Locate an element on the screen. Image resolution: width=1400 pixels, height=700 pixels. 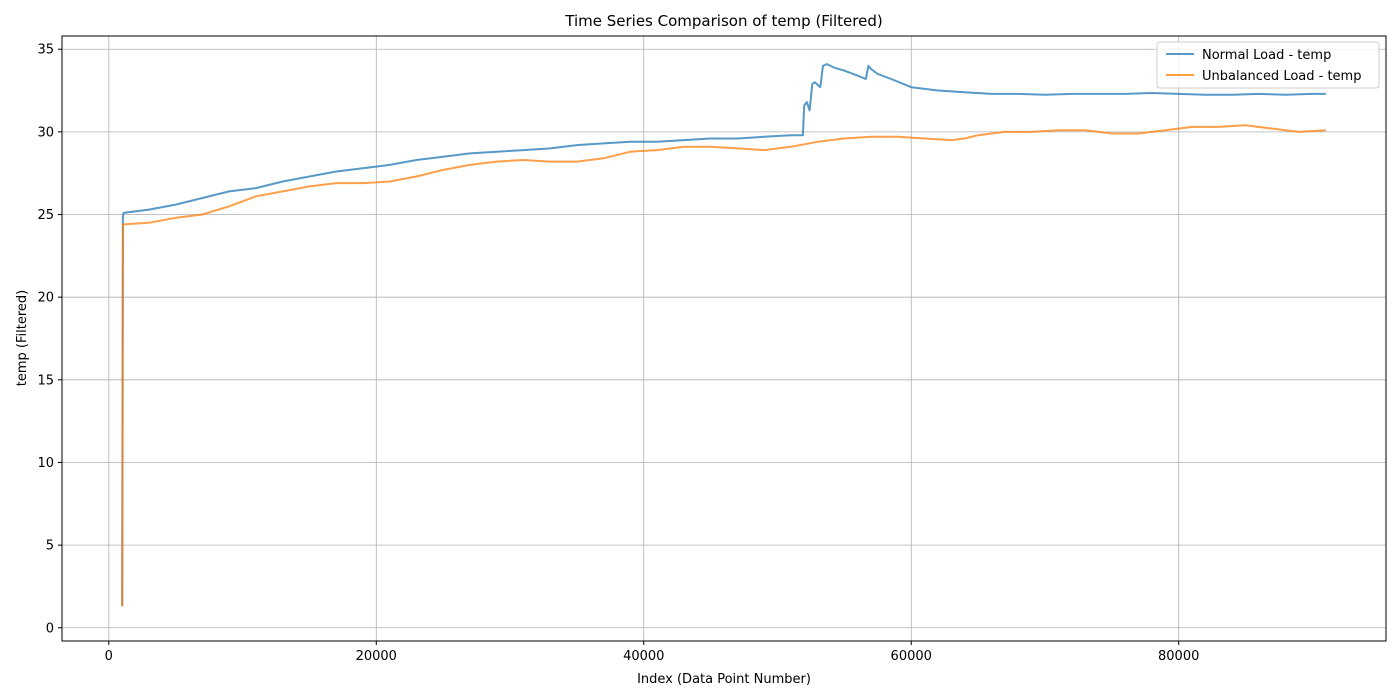
x-tick-label: 80000 is located at coordinates (1178, 656).